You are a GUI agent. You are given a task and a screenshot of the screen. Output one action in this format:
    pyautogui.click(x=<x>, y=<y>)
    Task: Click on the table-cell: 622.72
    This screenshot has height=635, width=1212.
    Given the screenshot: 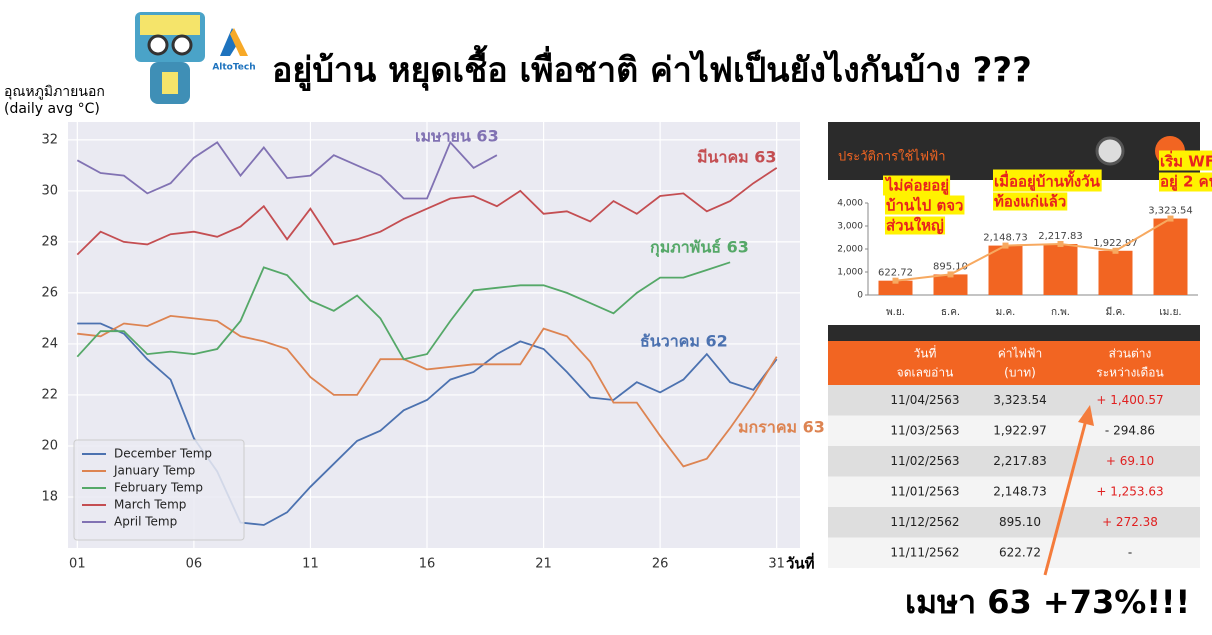 What is the action you would take?
    pyautogui.click(x=1020, y=552)
    